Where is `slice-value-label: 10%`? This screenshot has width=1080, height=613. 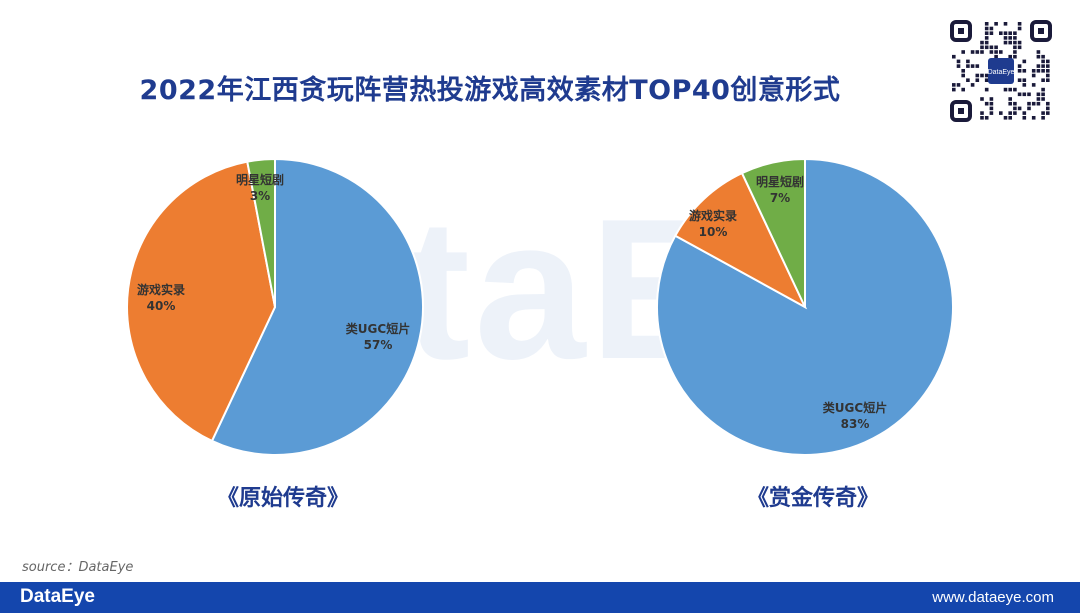 slice-value-label: 10% is located at coordinates (713, 232).